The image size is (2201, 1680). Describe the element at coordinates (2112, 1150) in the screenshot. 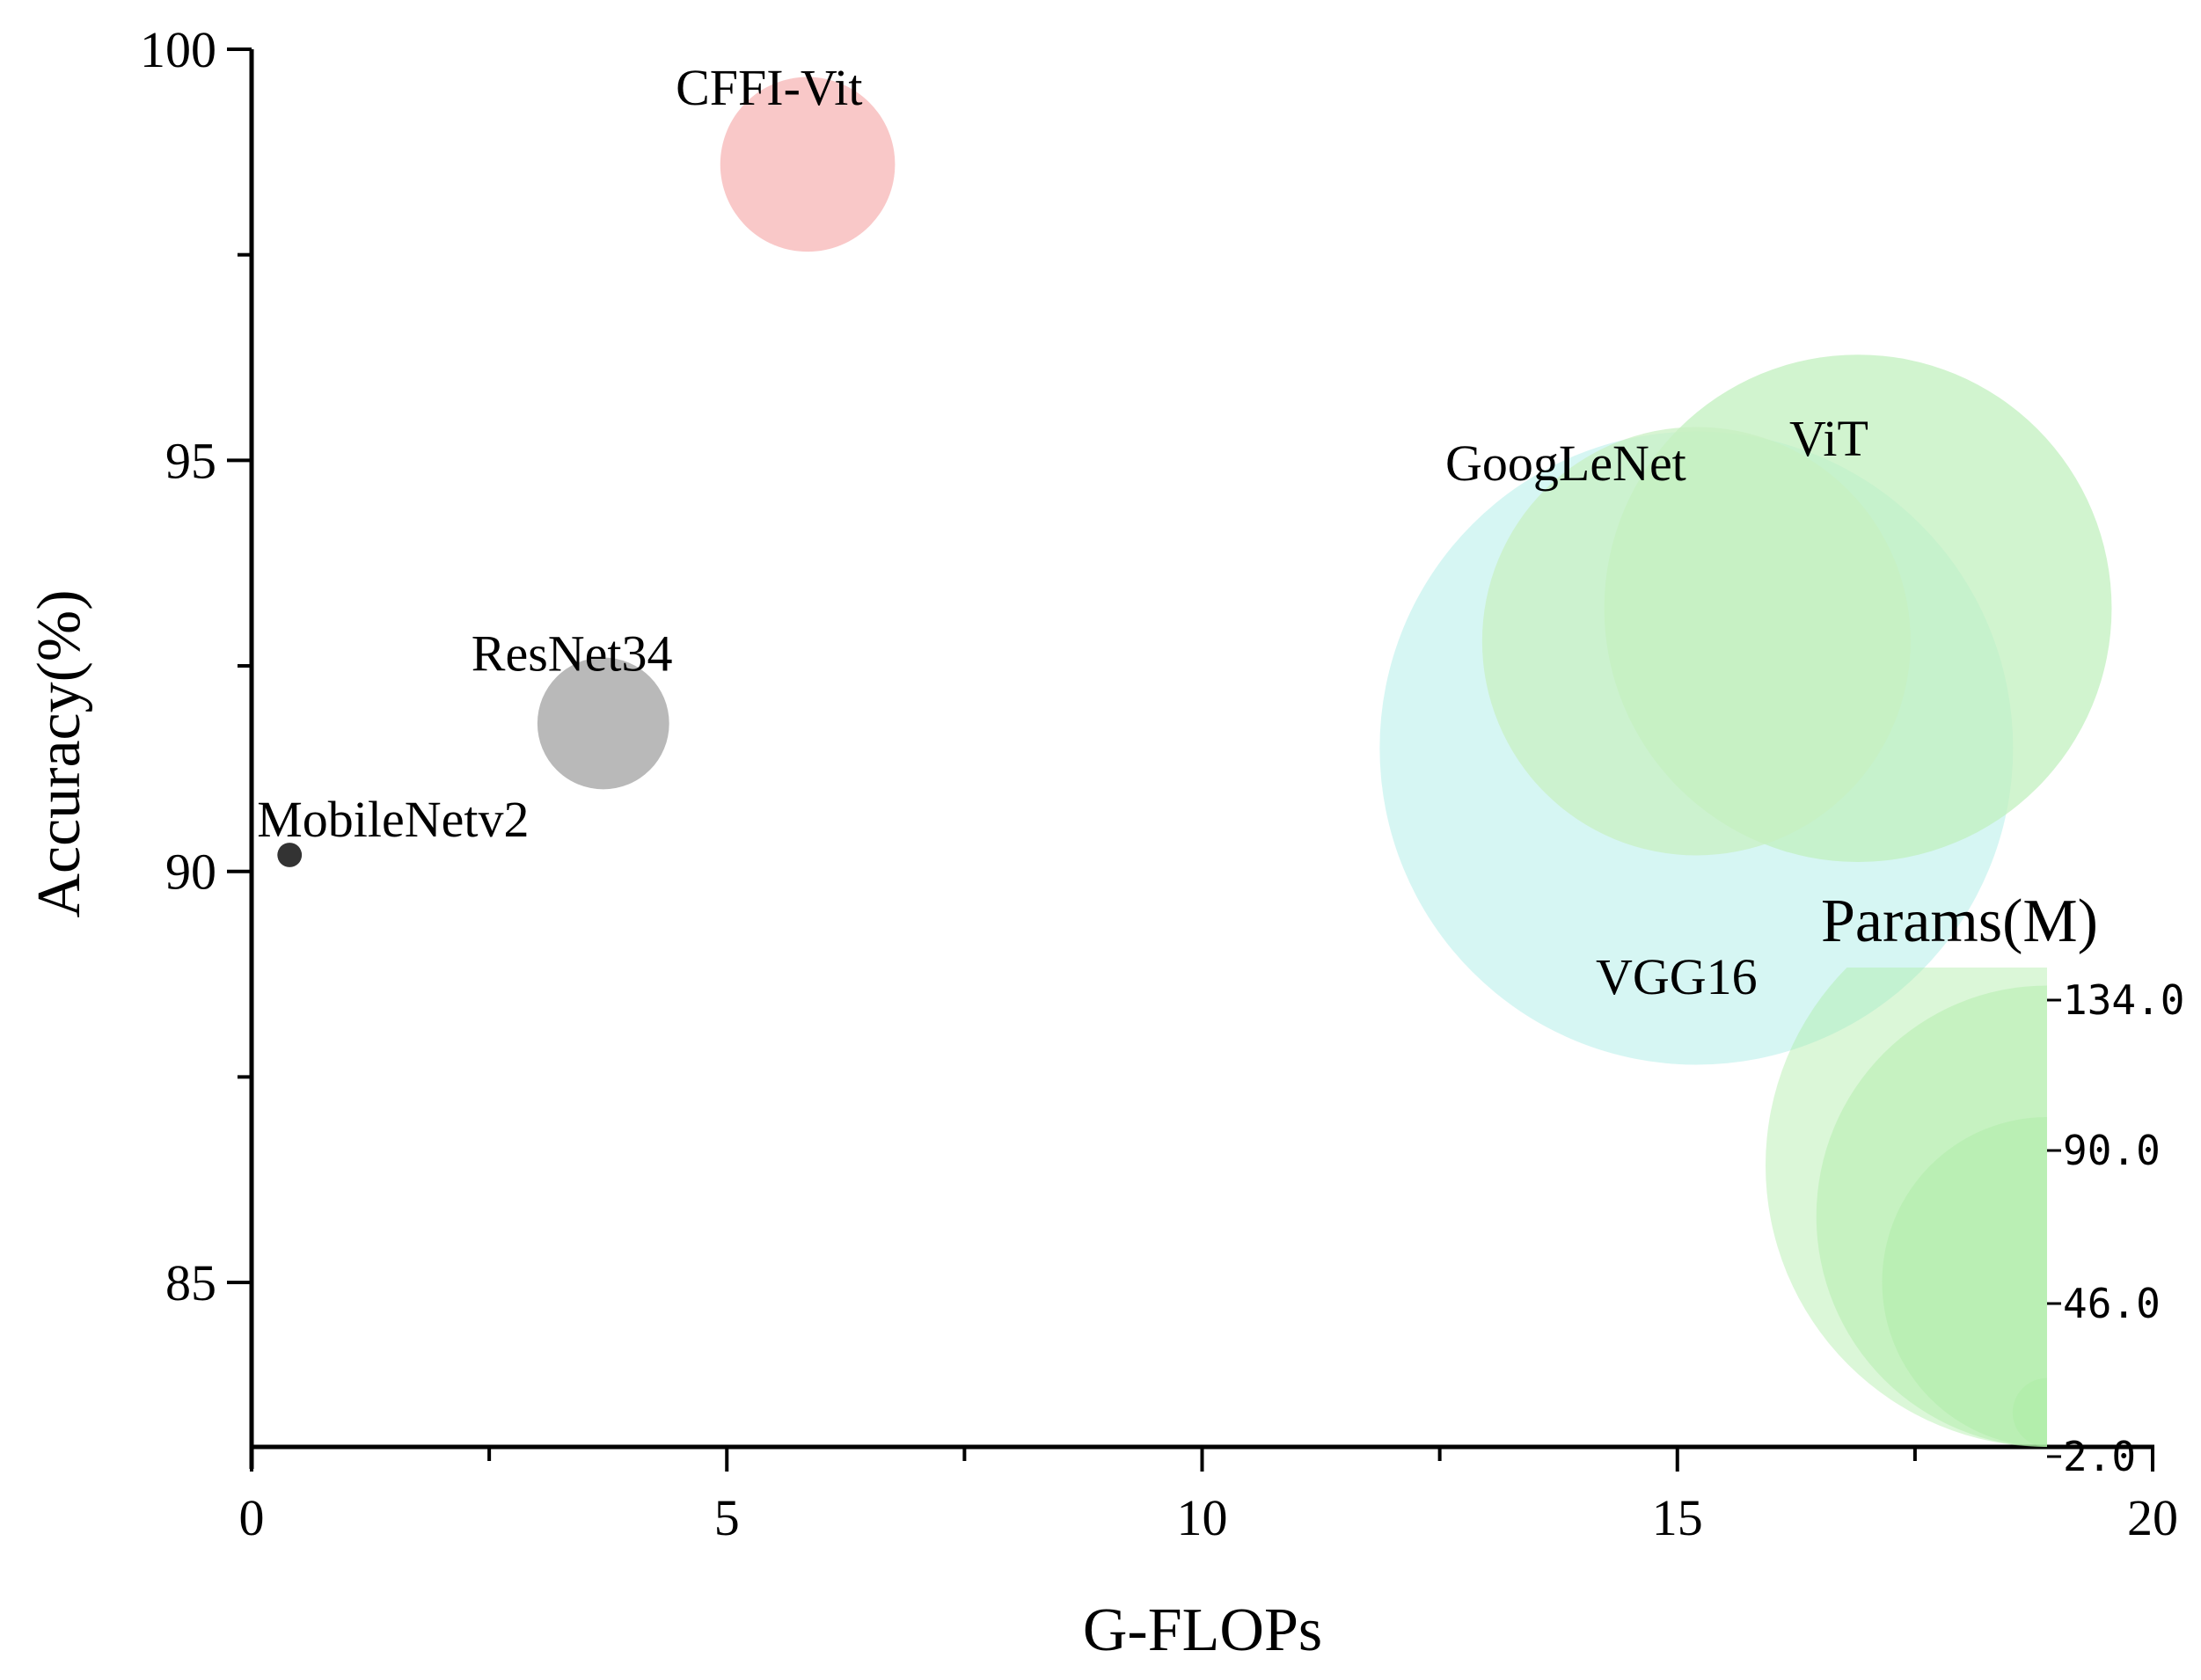

I see `legend-tick-label: 90.0` at that location.